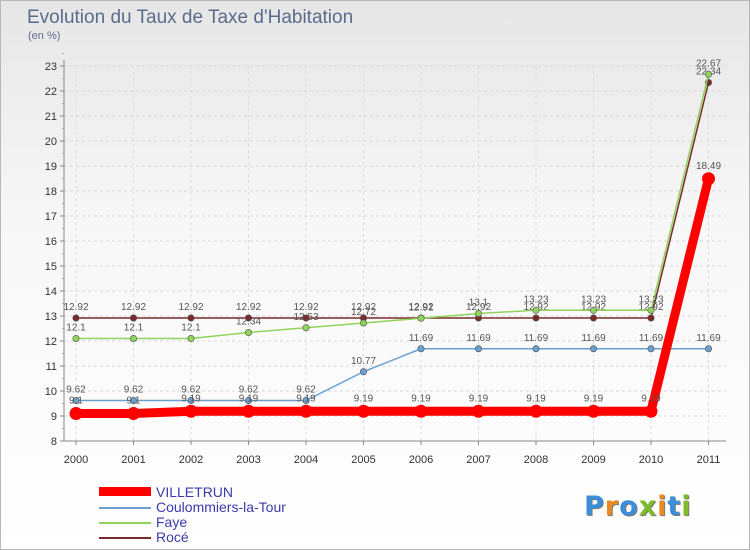 Image resolution: width=750 pixels, height=550 pixels. I want to click on x-tick-label: 2001, so click(133, 460).